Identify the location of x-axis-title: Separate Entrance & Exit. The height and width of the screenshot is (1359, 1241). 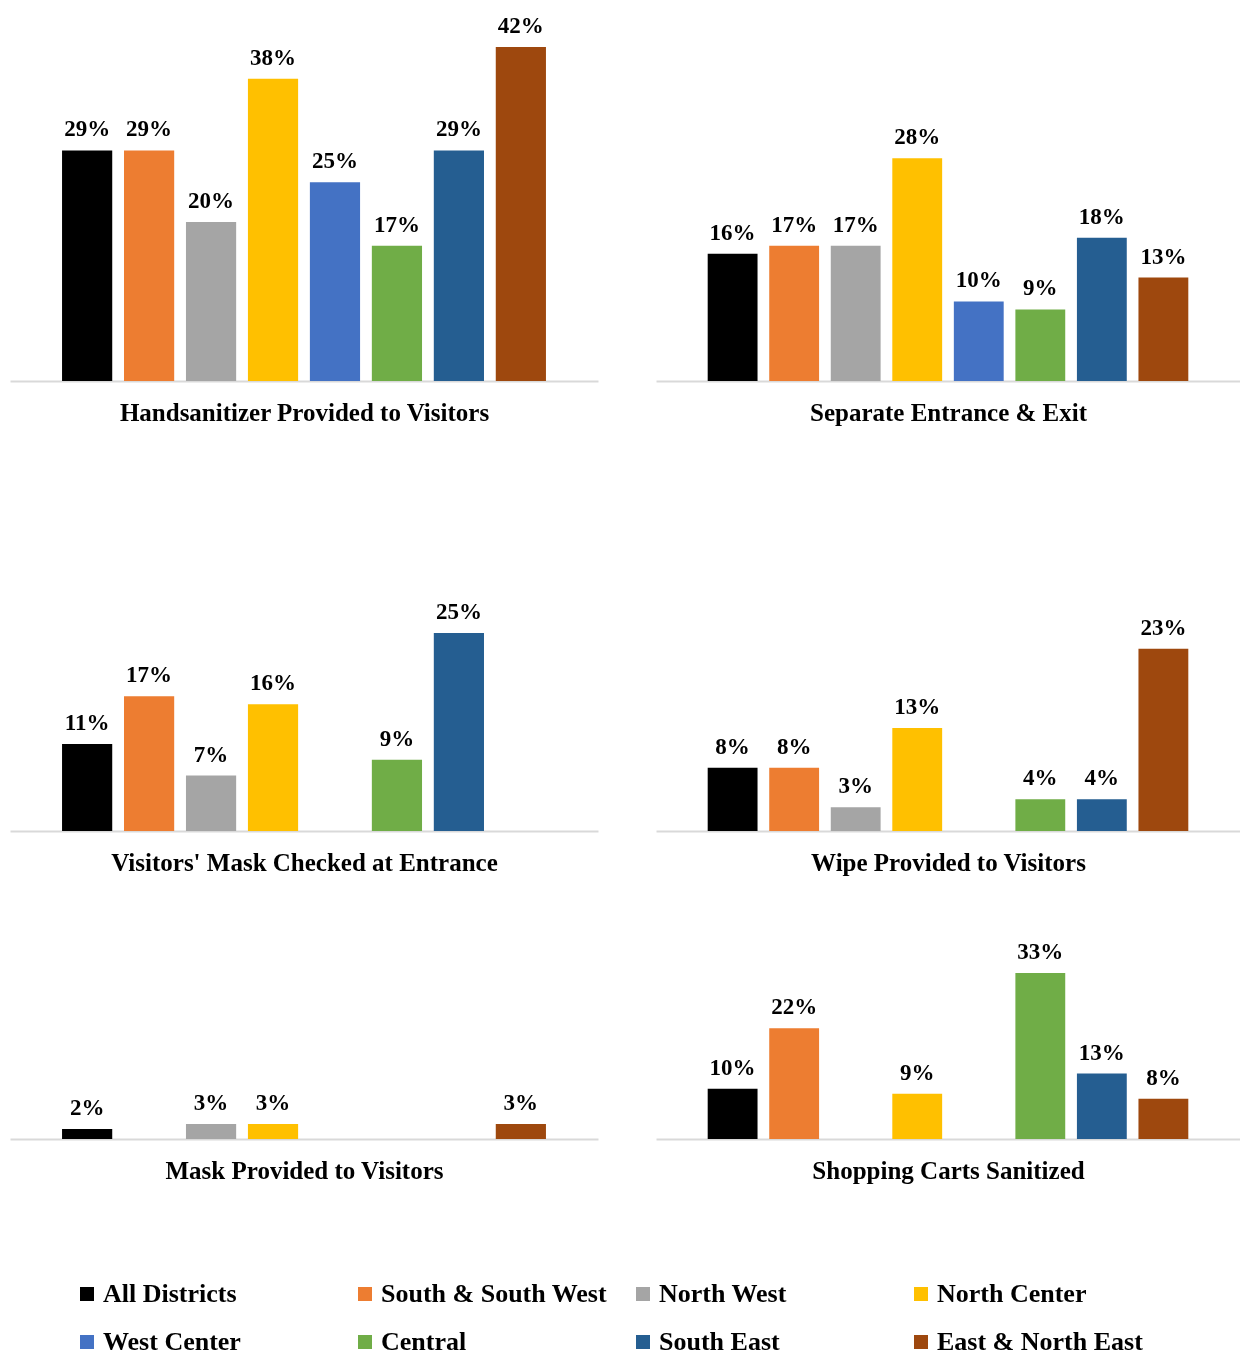
(948, 412).